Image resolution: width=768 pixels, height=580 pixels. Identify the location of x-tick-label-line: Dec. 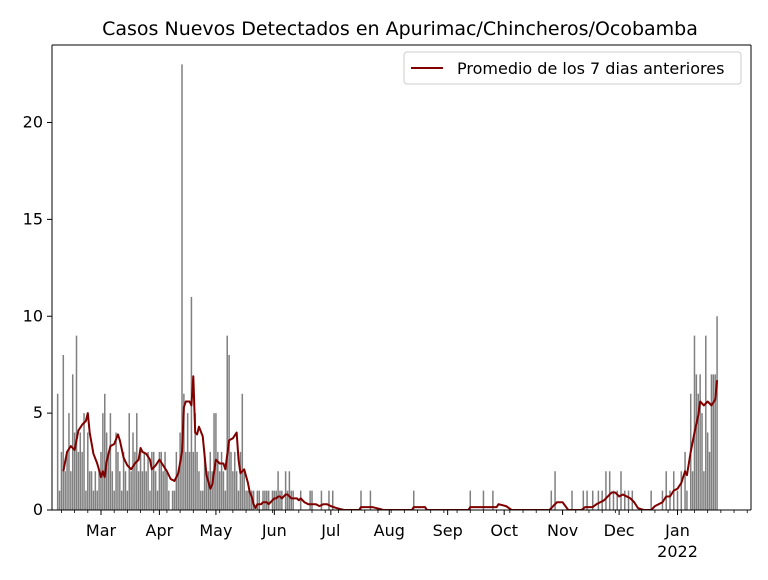
(619, 530).